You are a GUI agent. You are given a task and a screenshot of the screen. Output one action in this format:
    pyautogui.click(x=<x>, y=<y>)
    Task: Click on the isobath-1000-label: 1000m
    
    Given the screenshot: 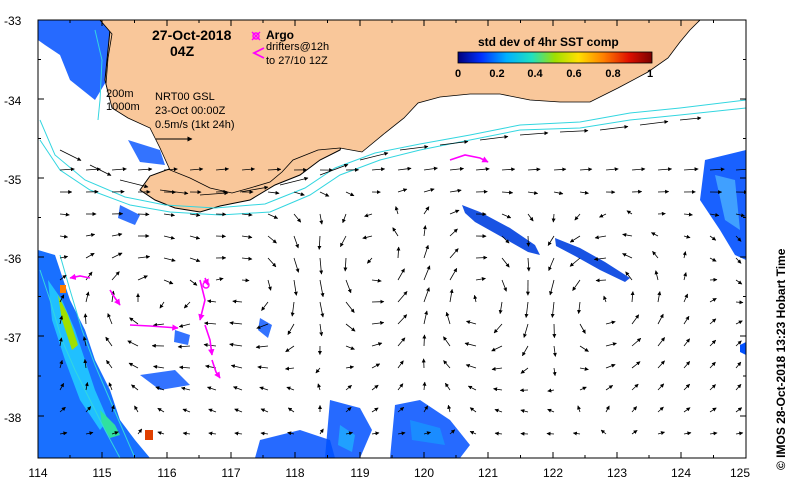 What is the action you would take?
    pyautogui.click(x=123, y=107)
    